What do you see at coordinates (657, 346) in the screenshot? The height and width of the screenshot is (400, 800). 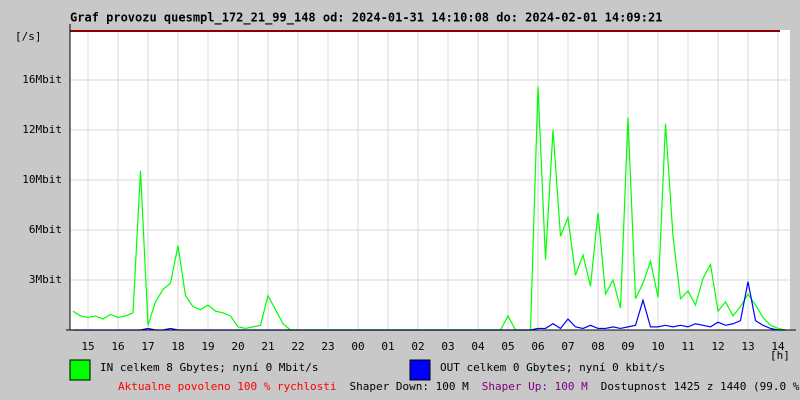 I see `x-tick-label: 10` at bounding box center [657, 346].